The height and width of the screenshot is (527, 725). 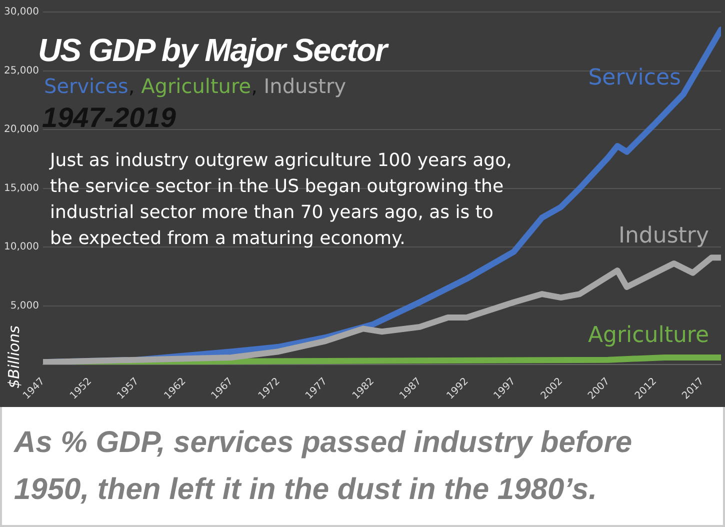 What do you see at coordinates (21, 12) in the screenshot?
I see `y-tick-label: 30,000` at bounding box center [21, 12].